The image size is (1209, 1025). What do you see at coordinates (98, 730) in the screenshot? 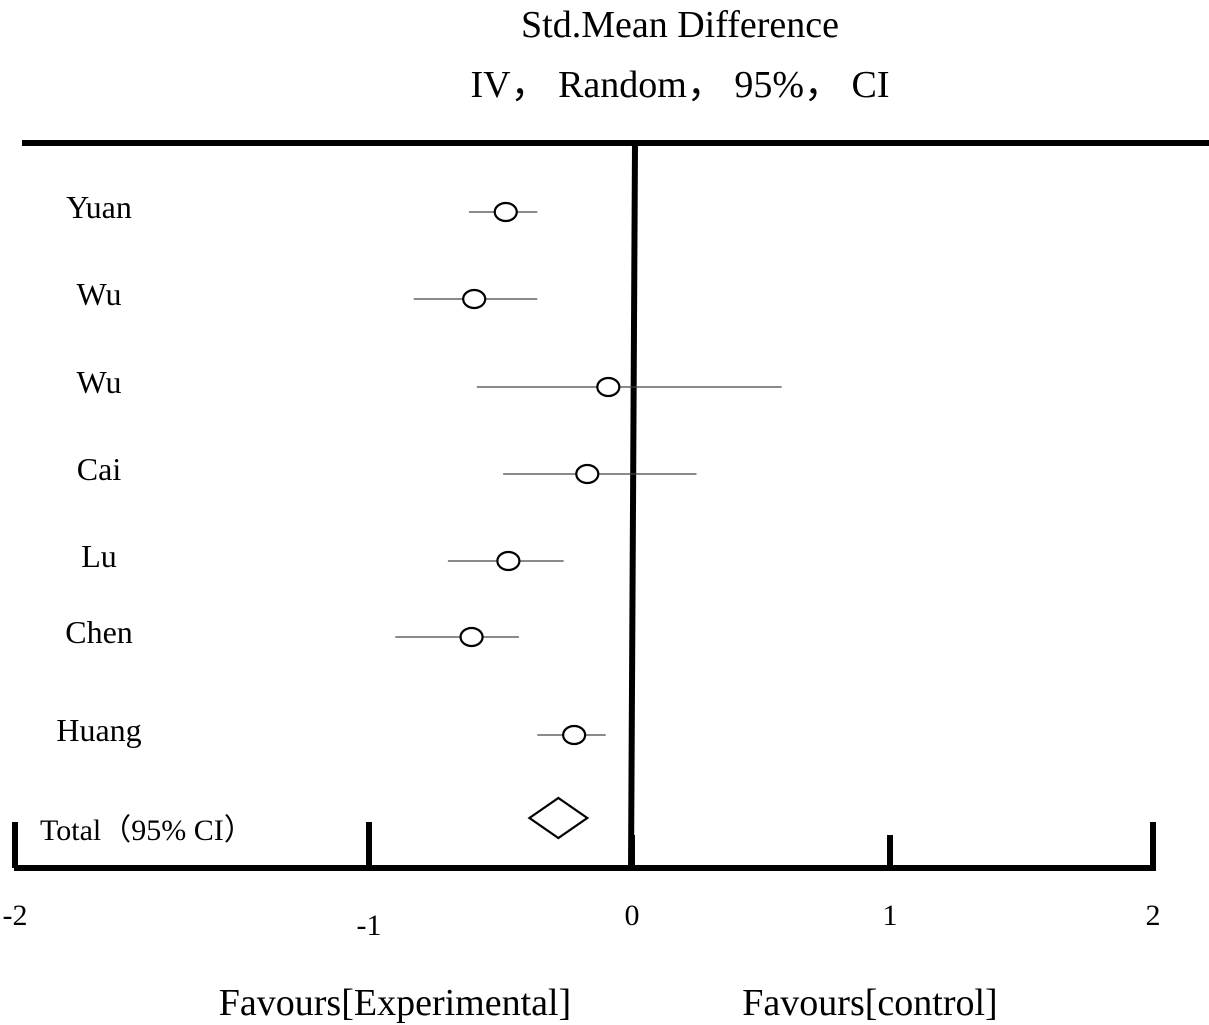
I see `study-label: Huang` at bounding box center [98, 730].